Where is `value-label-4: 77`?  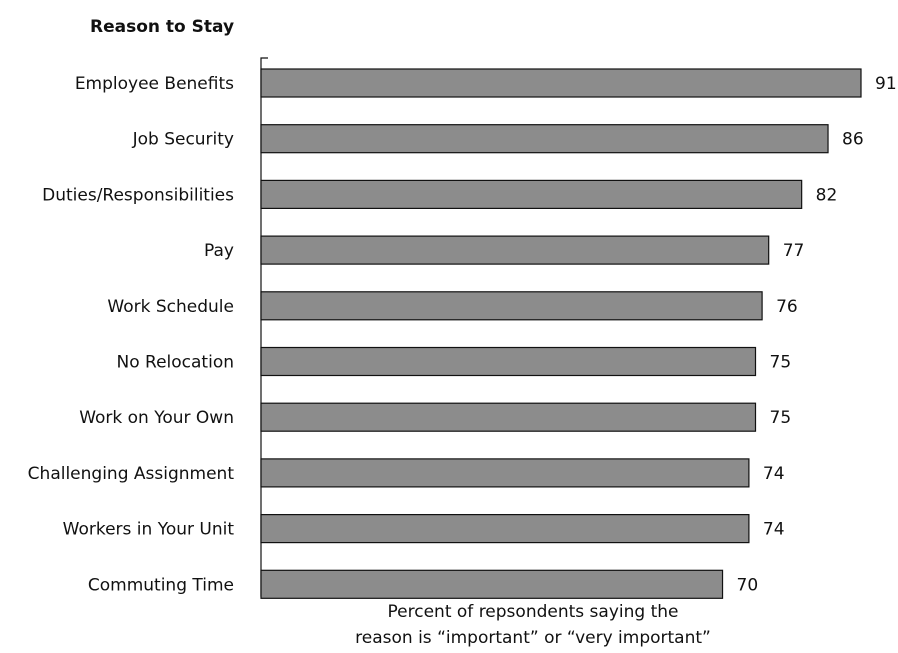 value-label-4: 77 is located at coordinates (794, 251).